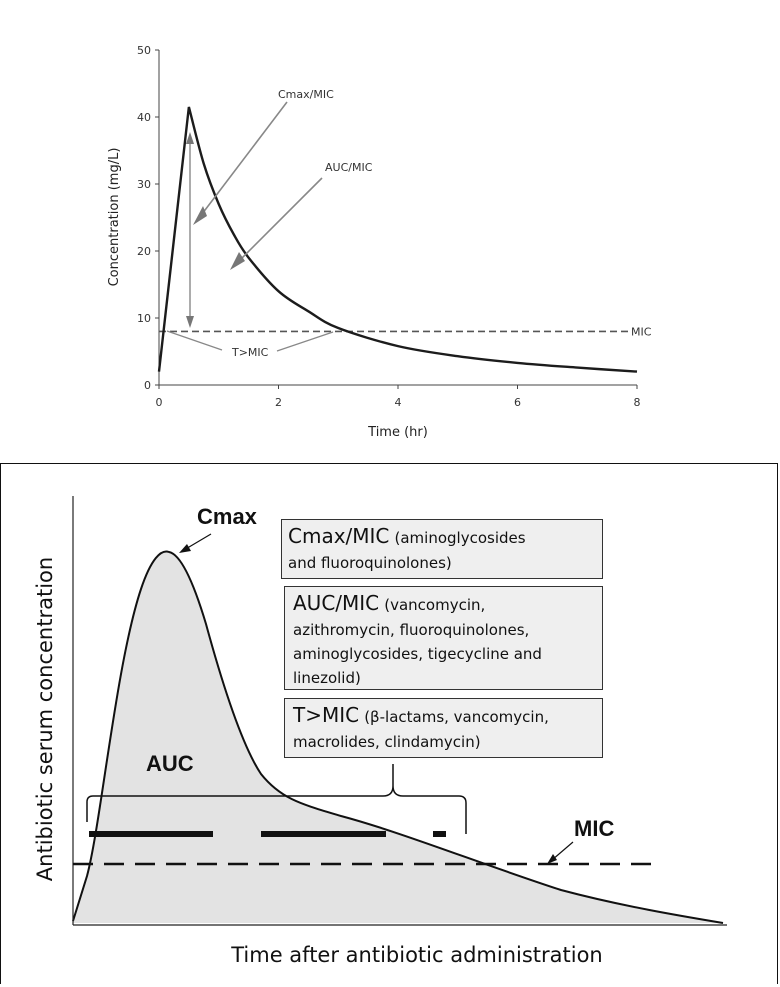  What do you see at coordinates (336, 603) in the screenshot?
I see `auc-mic-heading: AUC/MIC` at bounding box center [336, 603].